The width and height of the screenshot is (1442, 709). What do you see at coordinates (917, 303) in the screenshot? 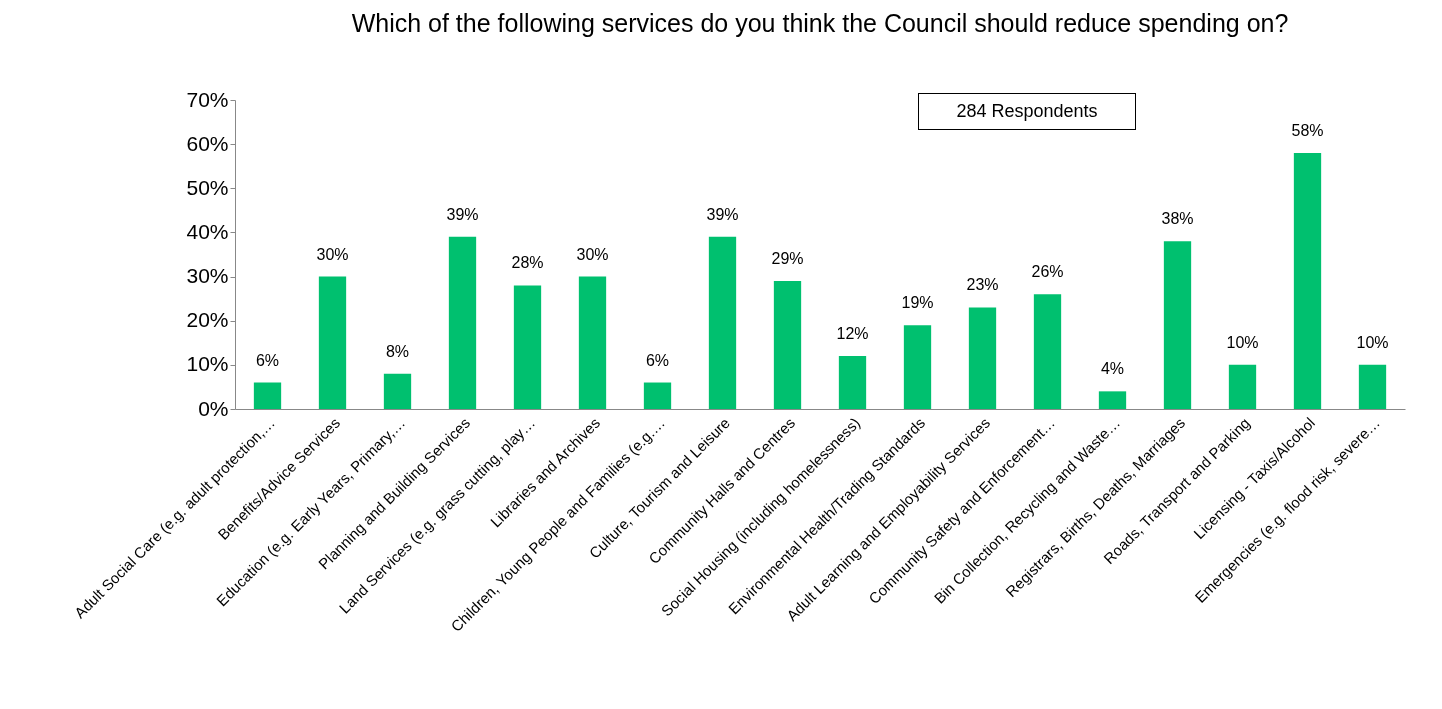
I see `data-label: 19%` at bounding box center [917, 303].